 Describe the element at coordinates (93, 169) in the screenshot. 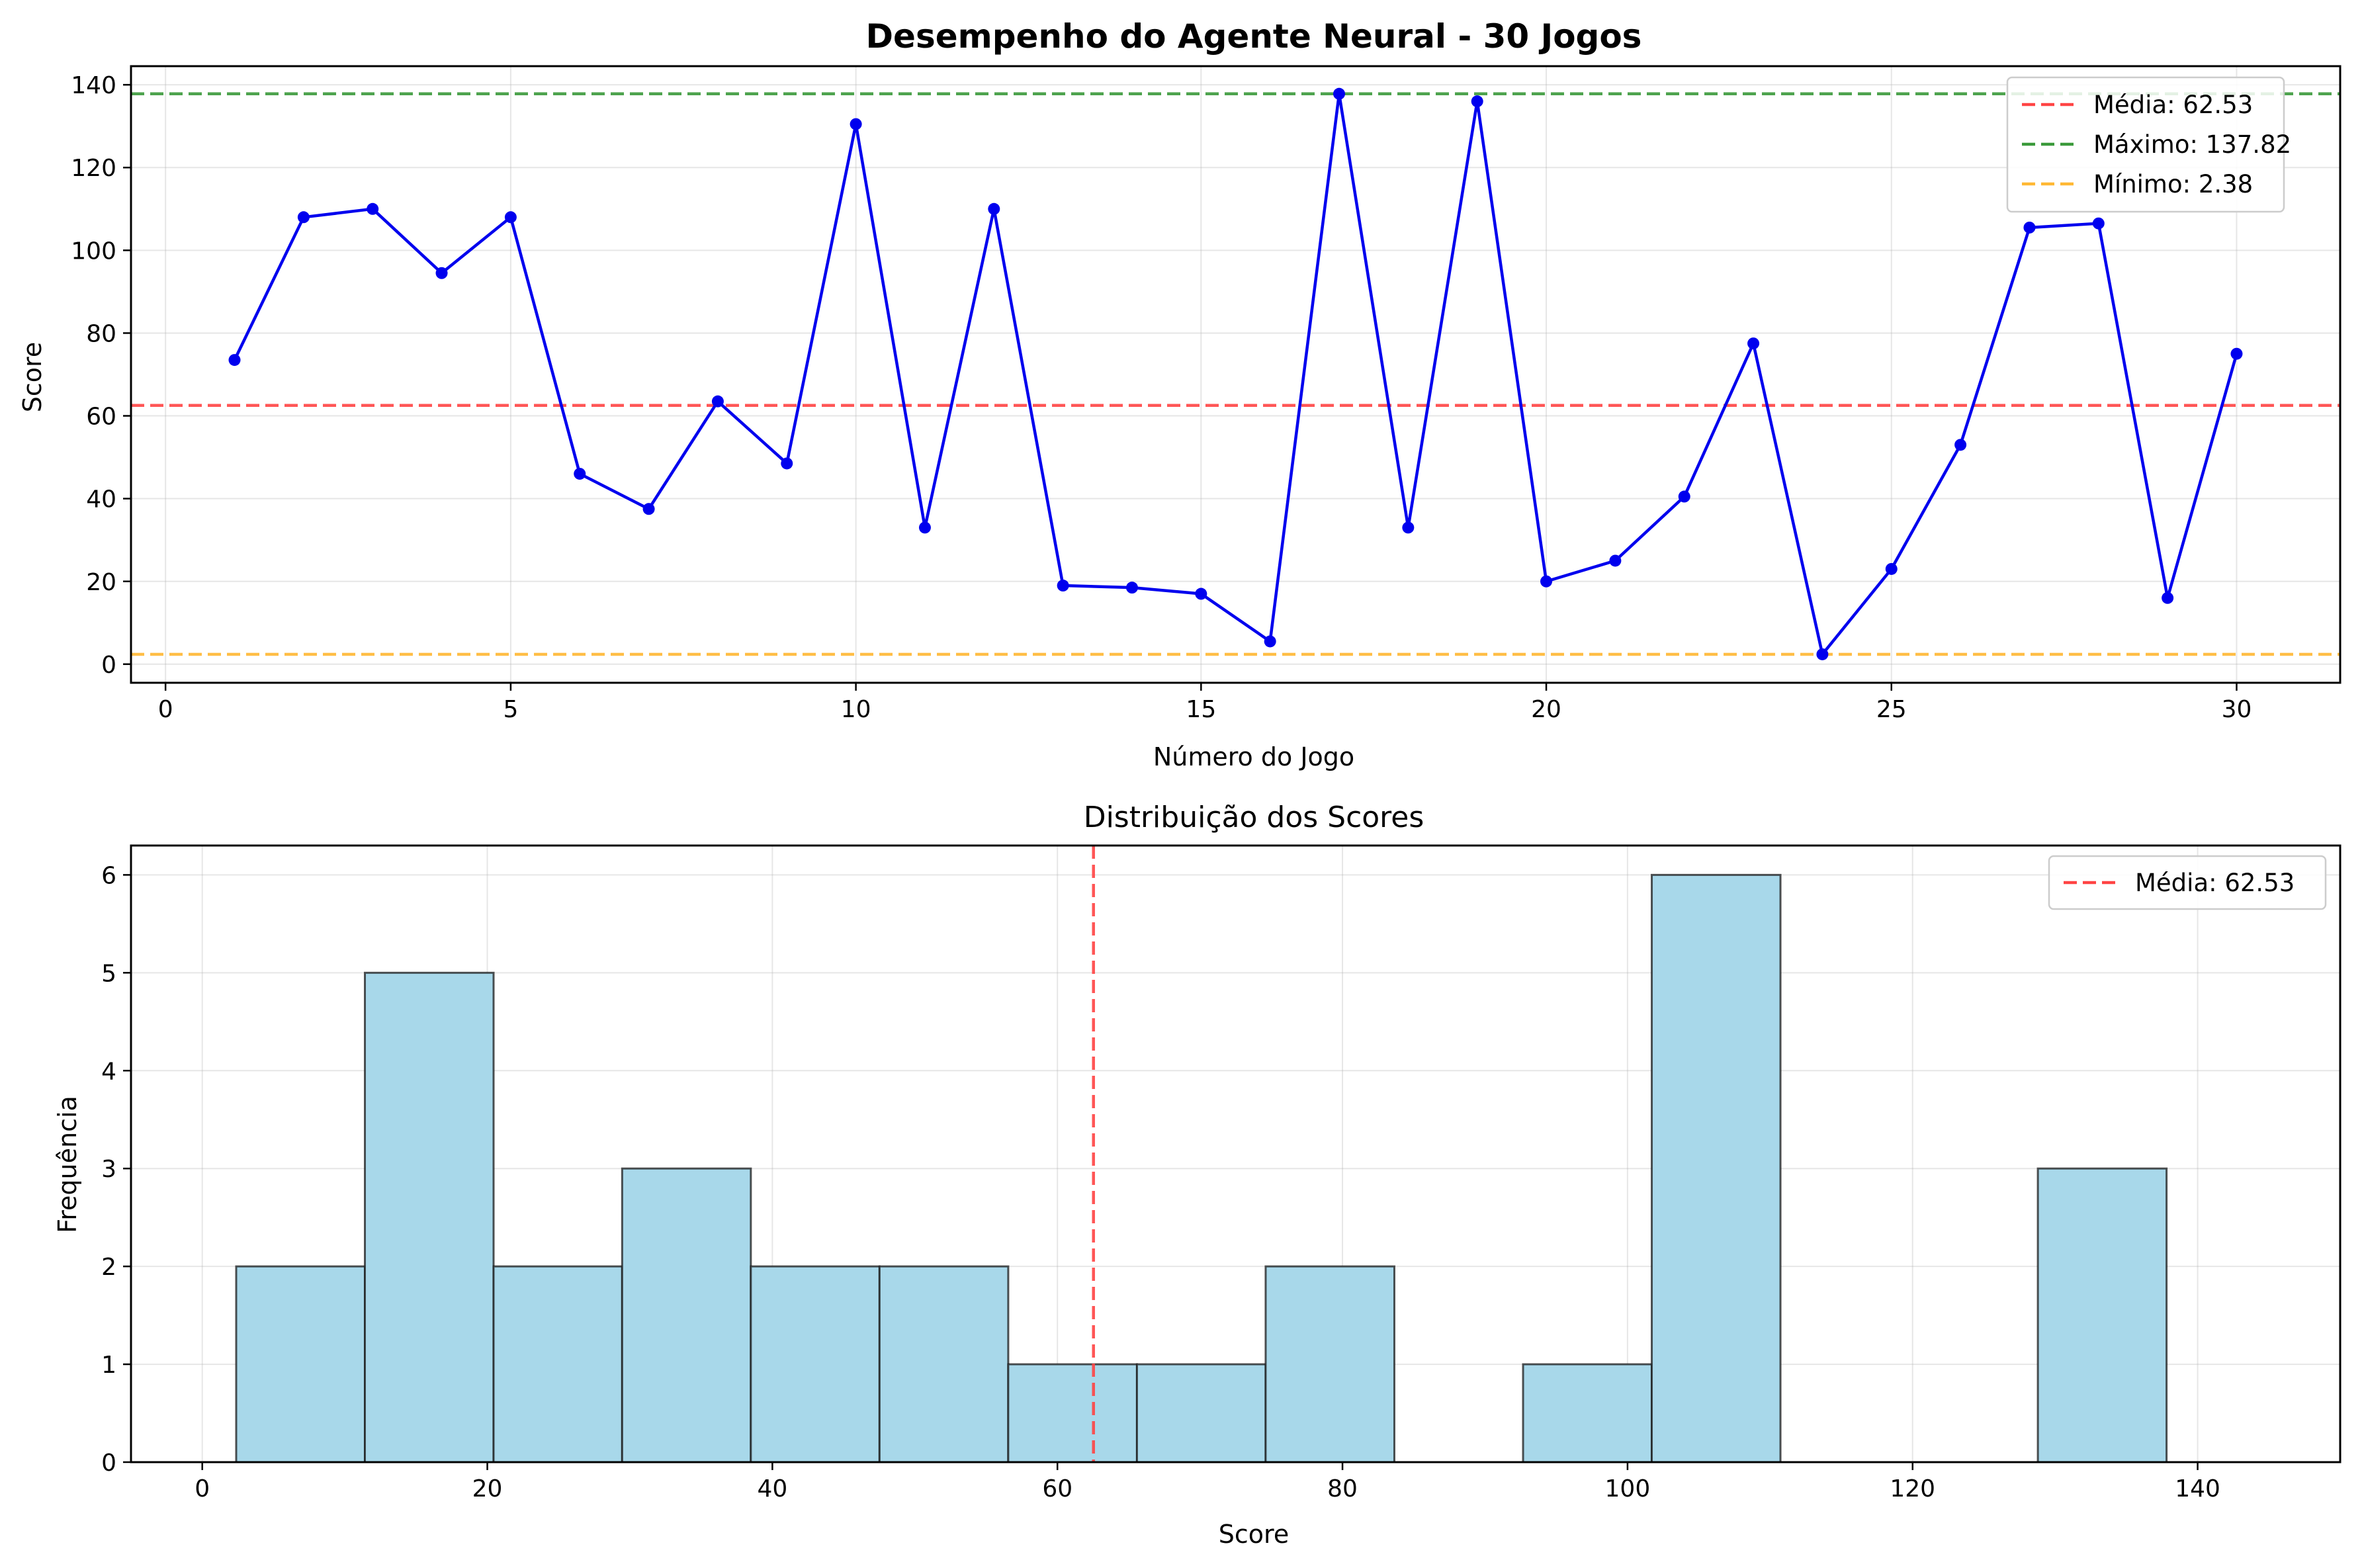

I see `y-tick-label: 120` at that location.